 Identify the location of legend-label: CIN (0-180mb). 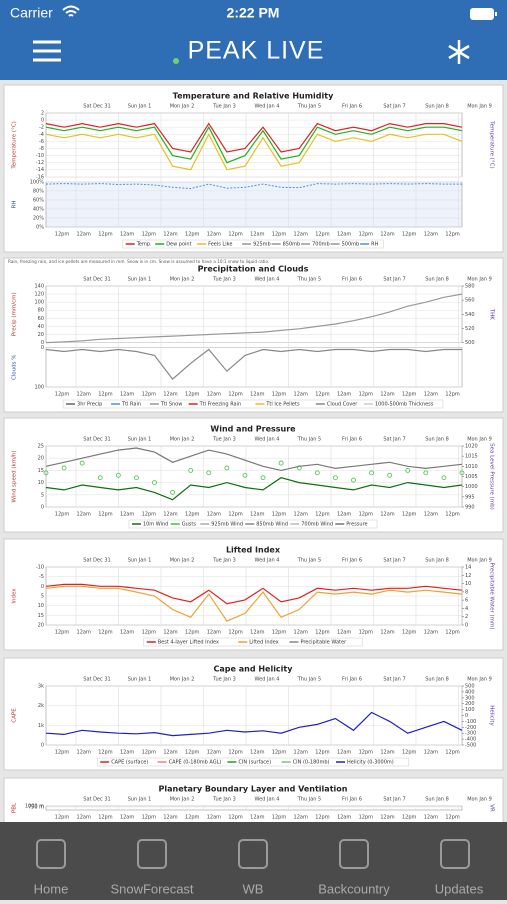
(311, 763).